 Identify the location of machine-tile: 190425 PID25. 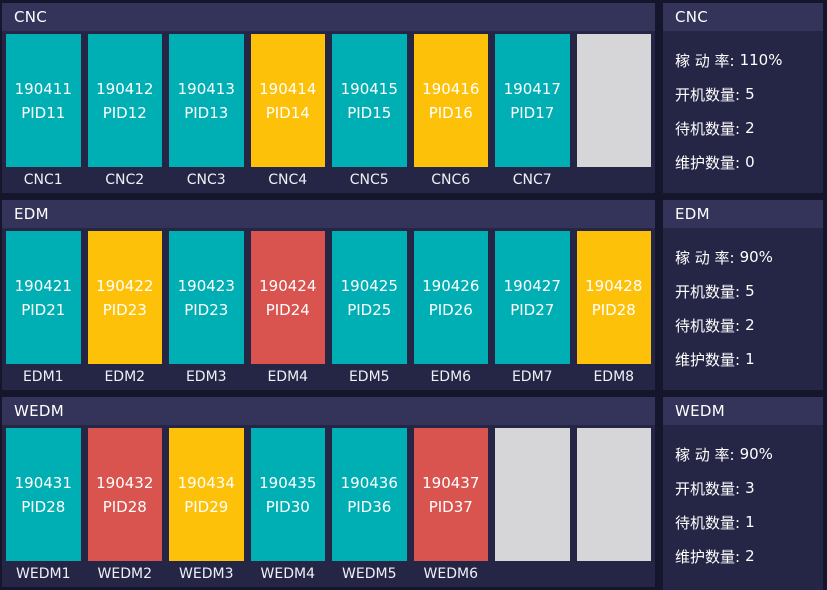
(369, 297).